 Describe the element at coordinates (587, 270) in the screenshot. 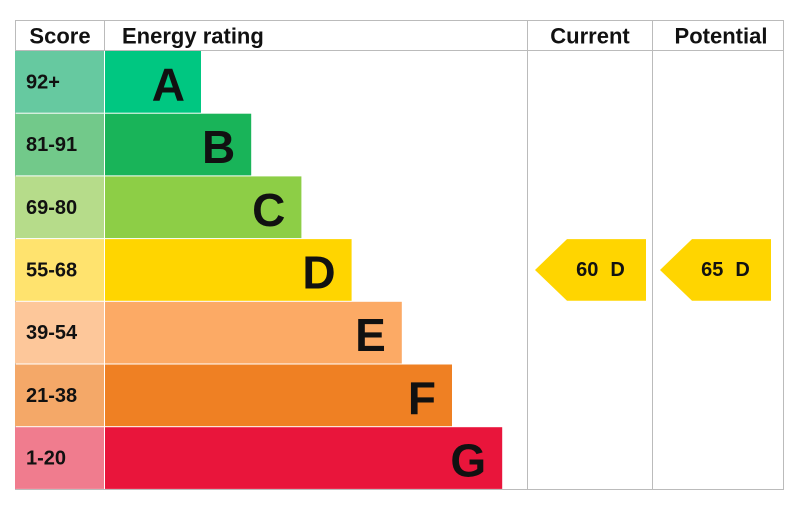

I see `current-value: 60` at that location.